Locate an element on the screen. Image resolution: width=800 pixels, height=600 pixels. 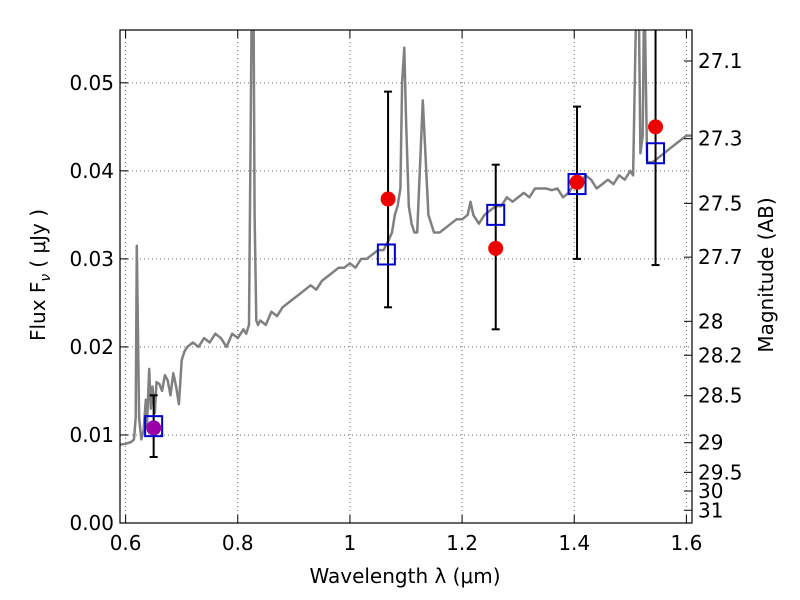
x-tick-label: 1 is located at coordinates (350, 543).